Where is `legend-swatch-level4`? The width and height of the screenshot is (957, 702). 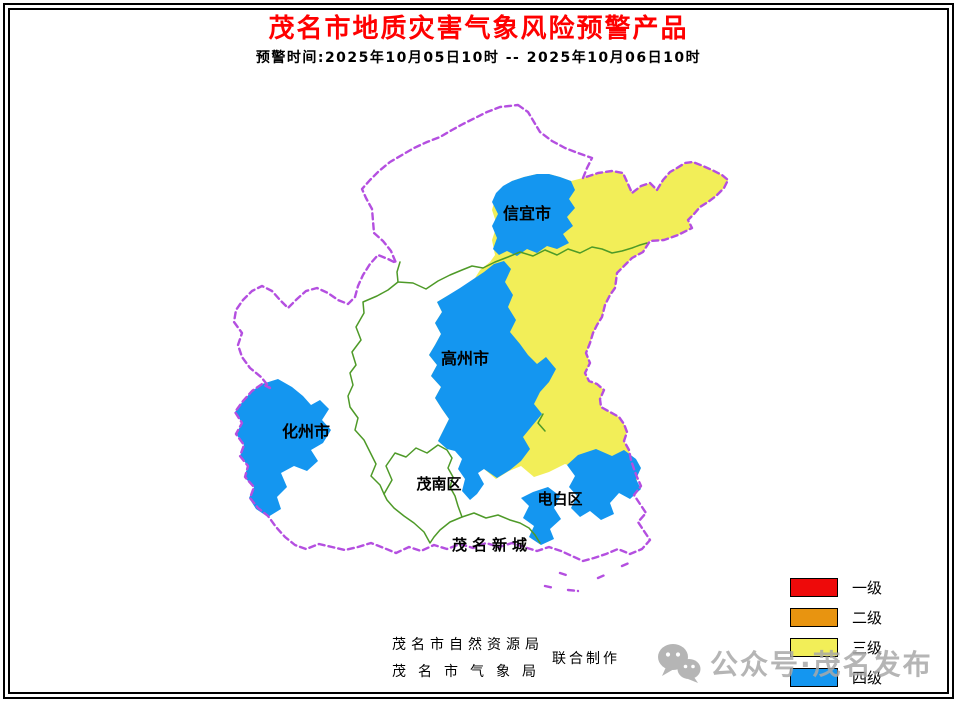
legend-swatch-level4 is located at coordinates (814, 677).